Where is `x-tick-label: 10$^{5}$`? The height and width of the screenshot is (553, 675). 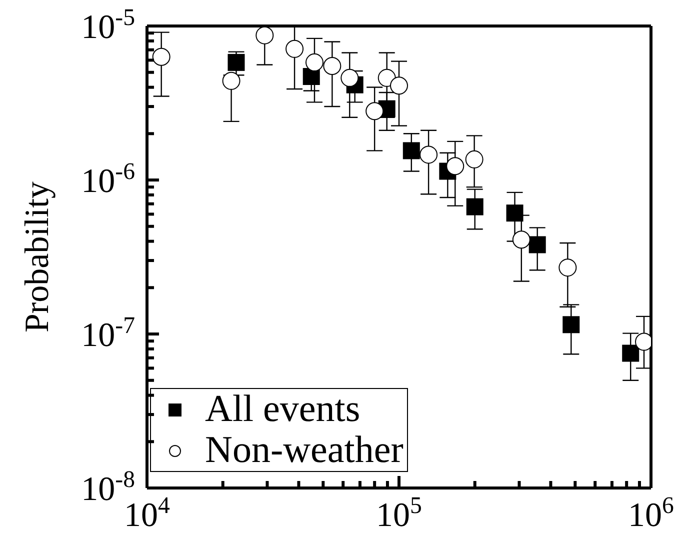 x-tick-label: 10$^{5}$ is located at coordinates (399, 513).